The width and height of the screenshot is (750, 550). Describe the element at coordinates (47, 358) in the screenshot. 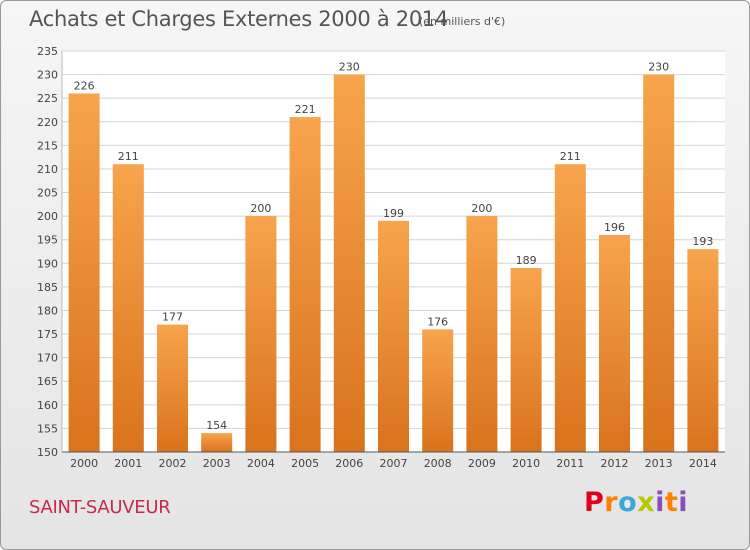

I see `y-tick-label: 170` at that location.